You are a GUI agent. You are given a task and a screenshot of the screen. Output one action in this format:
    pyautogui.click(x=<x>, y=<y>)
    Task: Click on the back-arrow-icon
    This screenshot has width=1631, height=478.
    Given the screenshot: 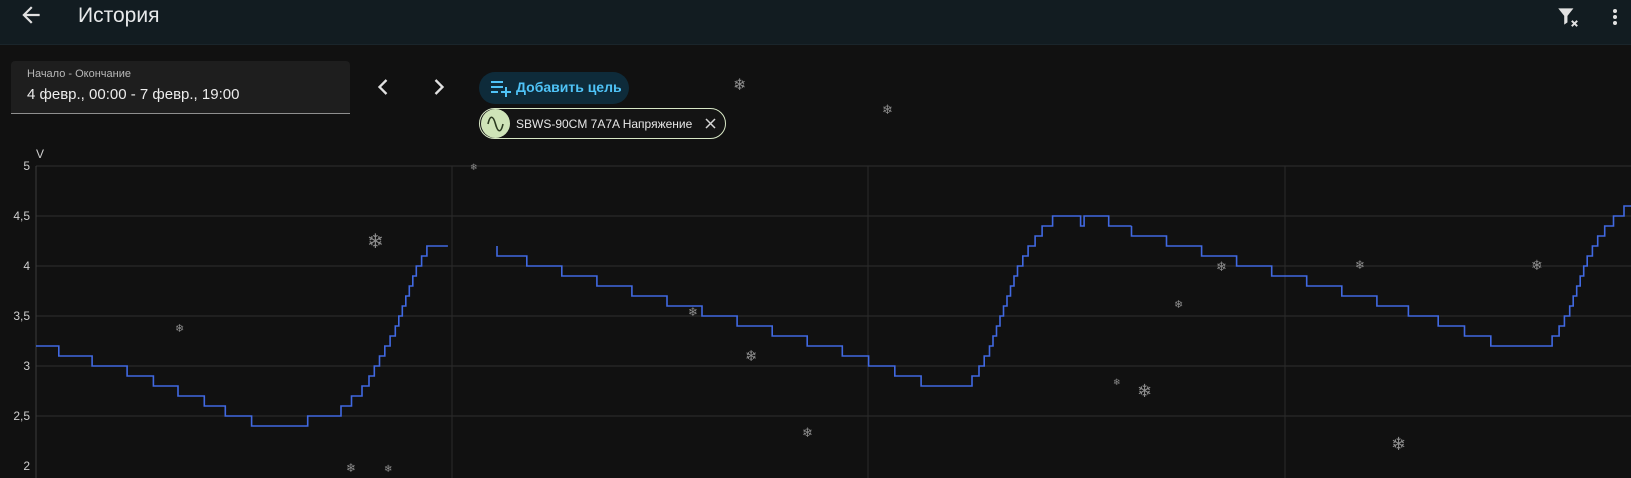 What is the action you would take?
    pyautogui.click(x=31, y=15)
    